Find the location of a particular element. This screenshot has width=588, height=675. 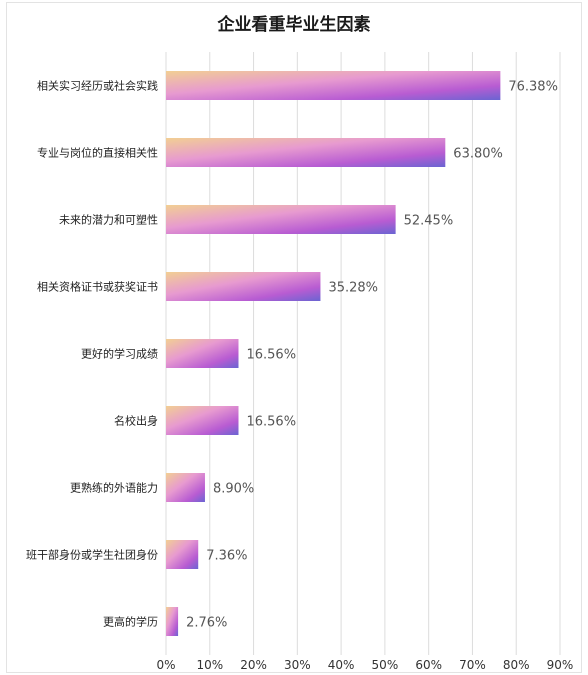

x-tick-label: 50% is located at coordinates (385, 665).